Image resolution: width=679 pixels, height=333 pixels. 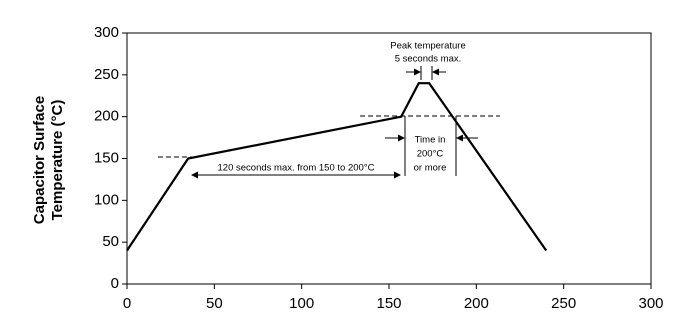 What do you see at coordinates (106, 116) in the screenshot?
I see `y-tick-label: 200` at bounding box center [106, 116].